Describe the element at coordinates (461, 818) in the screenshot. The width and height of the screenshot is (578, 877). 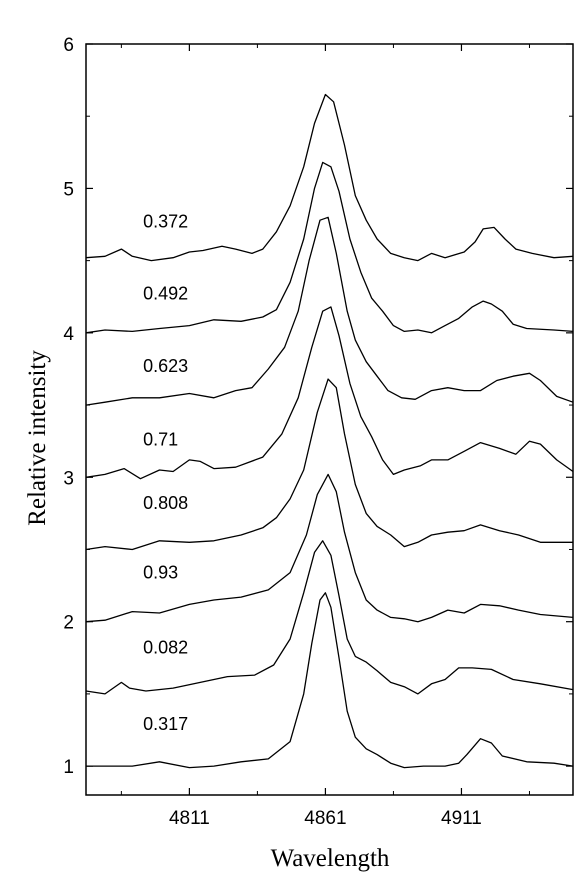
I see `x-tick-label-2: 4911` at that location.